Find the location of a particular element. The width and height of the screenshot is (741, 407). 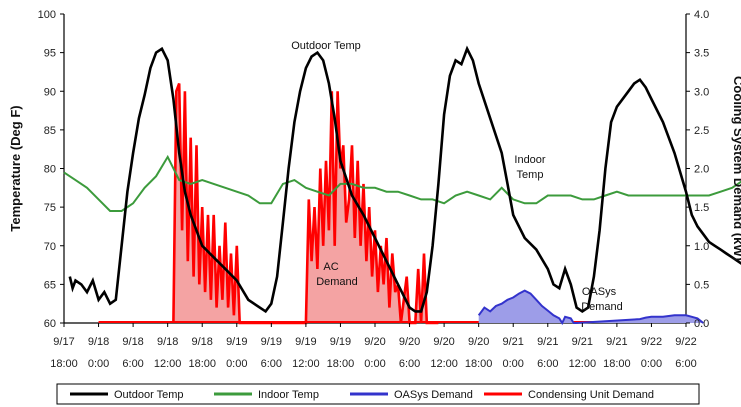

y-left-tick-label: 75 is located at coordinates (50, 208).